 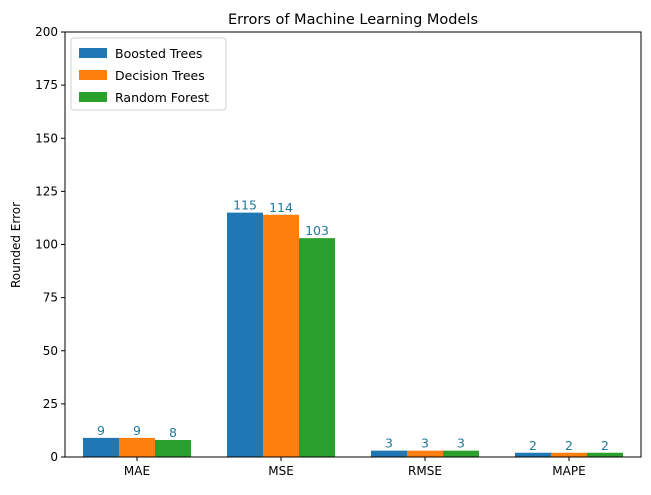 I want to click on x-tick-label: MAPE, so click(x=568, y=471).